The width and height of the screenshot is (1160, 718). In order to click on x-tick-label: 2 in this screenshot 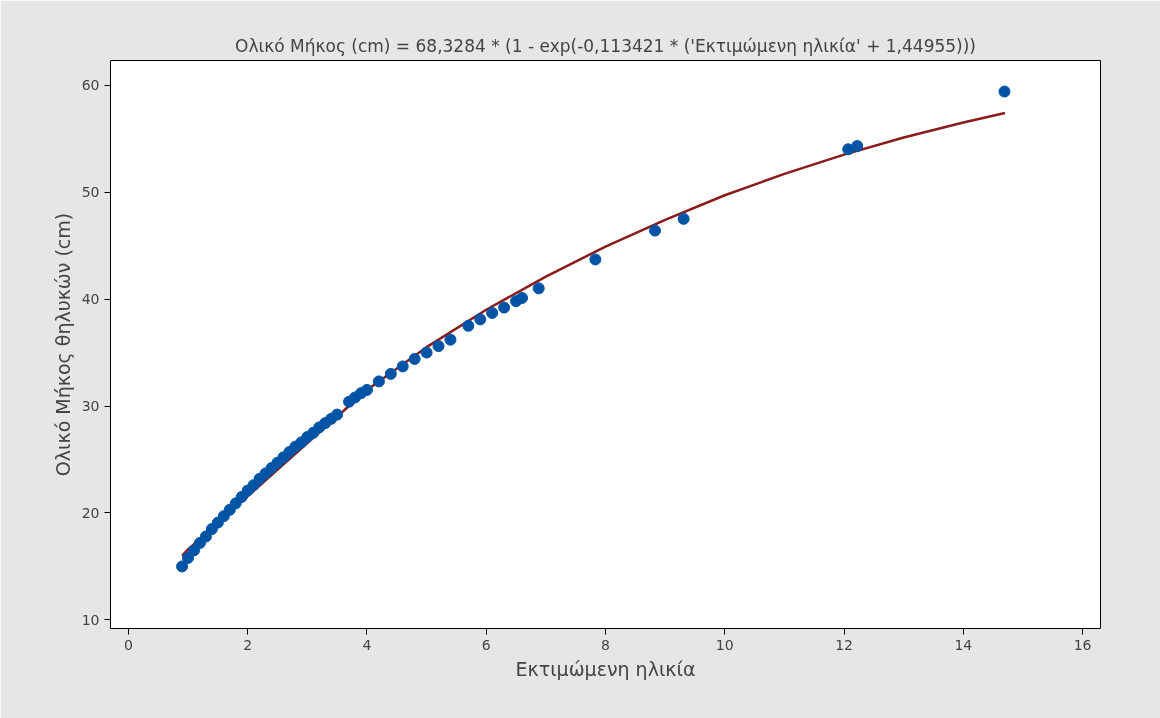, I will do `click(248, 644)`.